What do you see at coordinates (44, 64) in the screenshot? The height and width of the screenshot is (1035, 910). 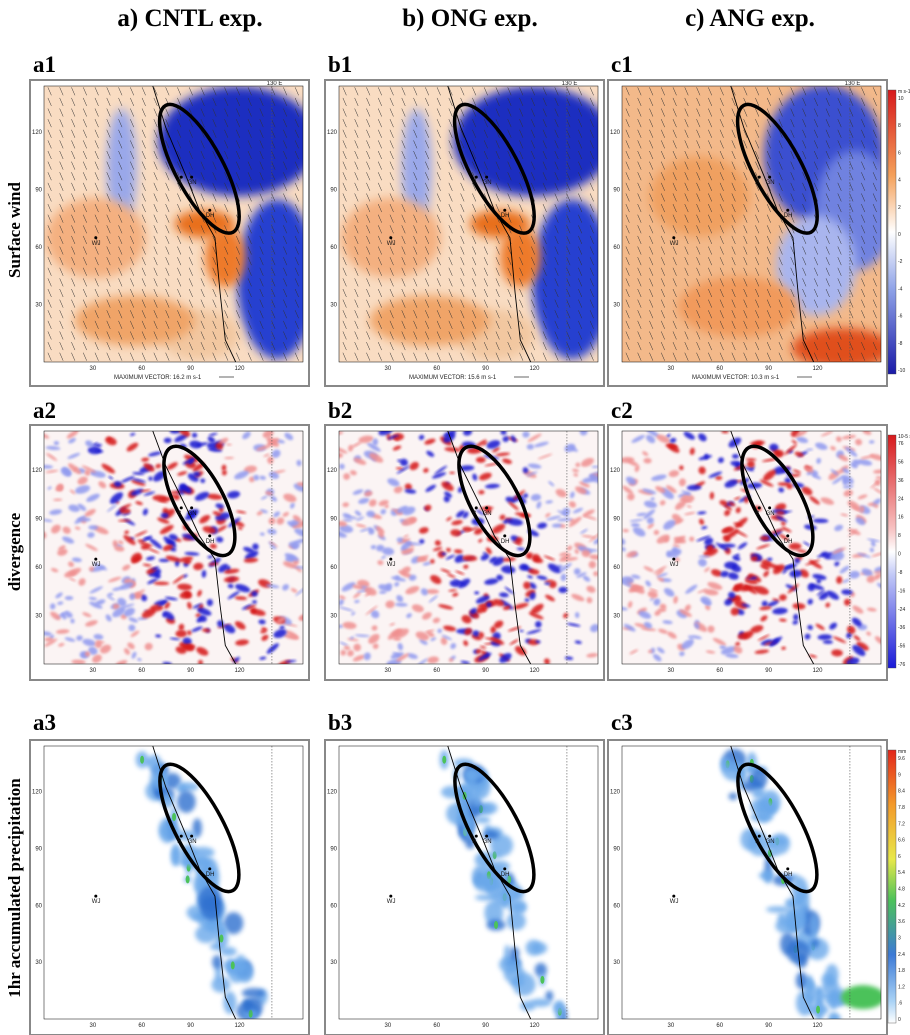 I see `panel-label: a1` at bounding box center [44, 64].